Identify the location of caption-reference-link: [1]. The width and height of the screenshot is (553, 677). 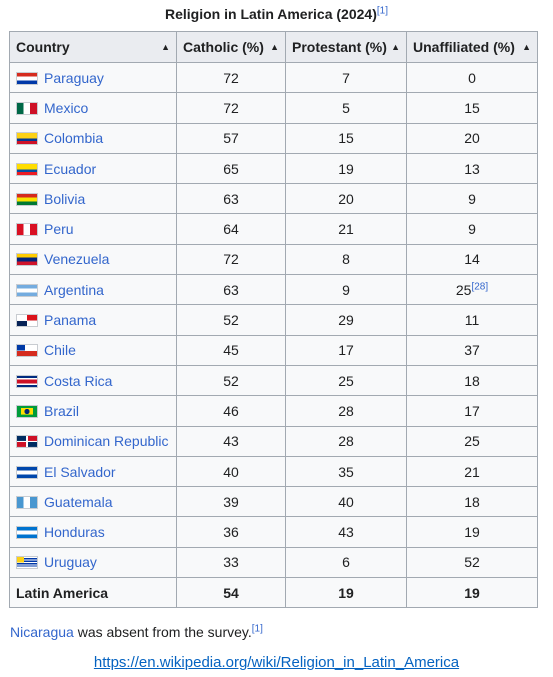
(382, 11).